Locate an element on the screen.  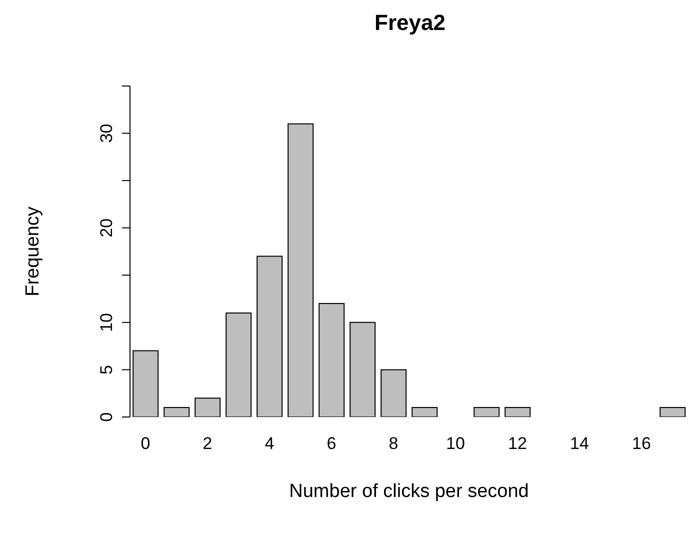
x-tick-label: 16 is located at coordinates (641, 444).